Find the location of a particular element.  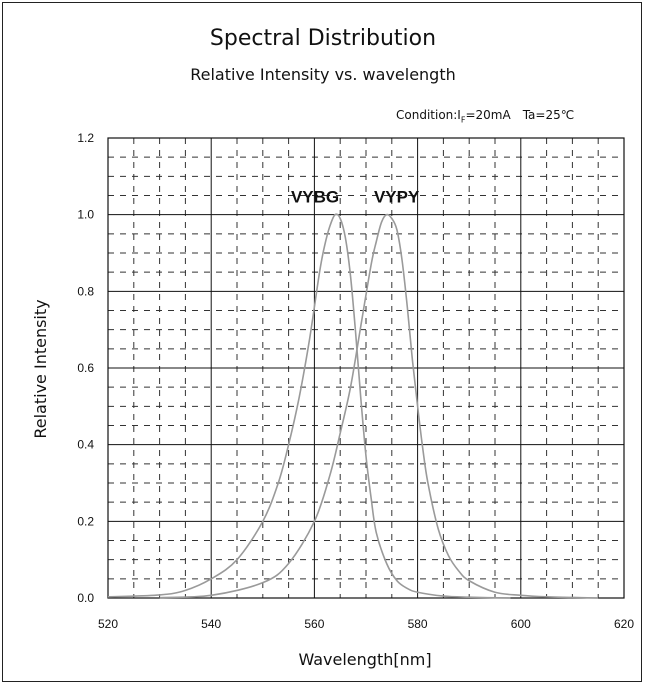

condition-subscript: F is located at coordinates (463, 120).